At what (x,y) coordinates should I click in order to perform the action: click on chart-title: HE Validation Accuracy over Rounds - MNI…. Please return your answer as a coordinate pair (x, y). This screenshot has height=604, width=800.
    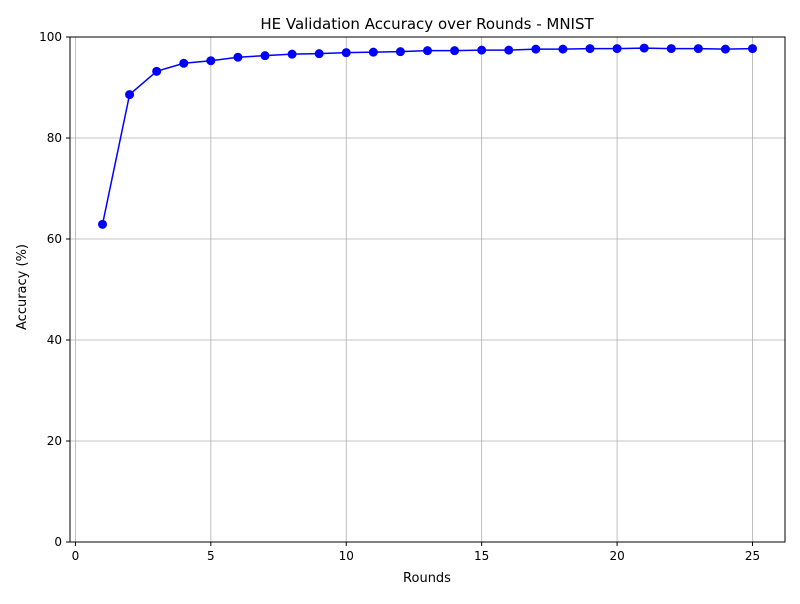
    Looking at the image, I should click on (427, 24).